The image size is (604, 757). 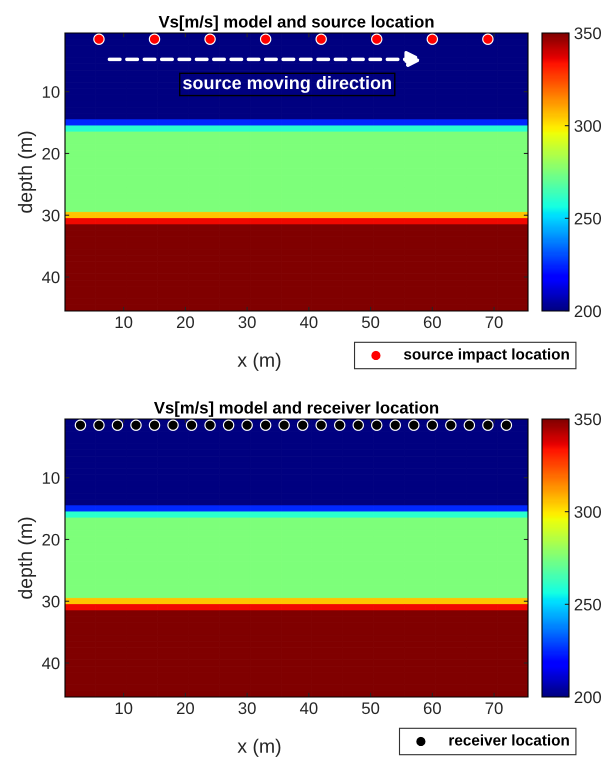 I want to click on chart-title: Vs[m/s] model and receiver location, so click(x=296, y=409).